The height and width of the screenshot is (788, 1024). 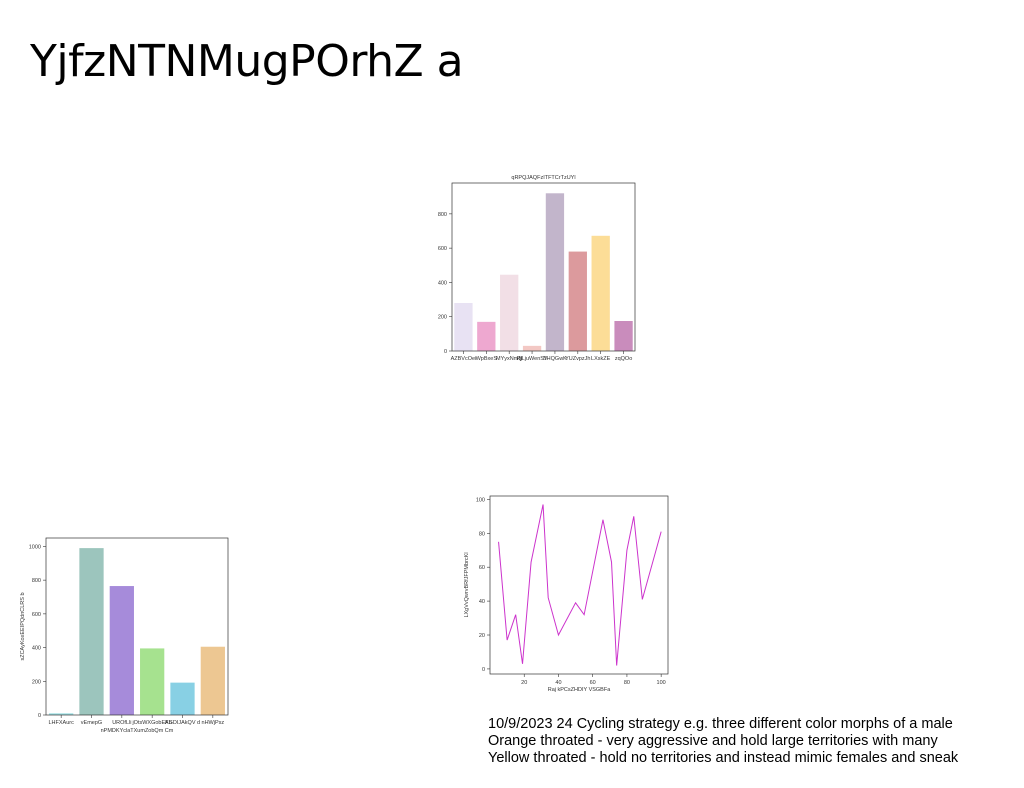 I want to click on x-tick-label: LHFXAurc, so click(x=61, y=723).